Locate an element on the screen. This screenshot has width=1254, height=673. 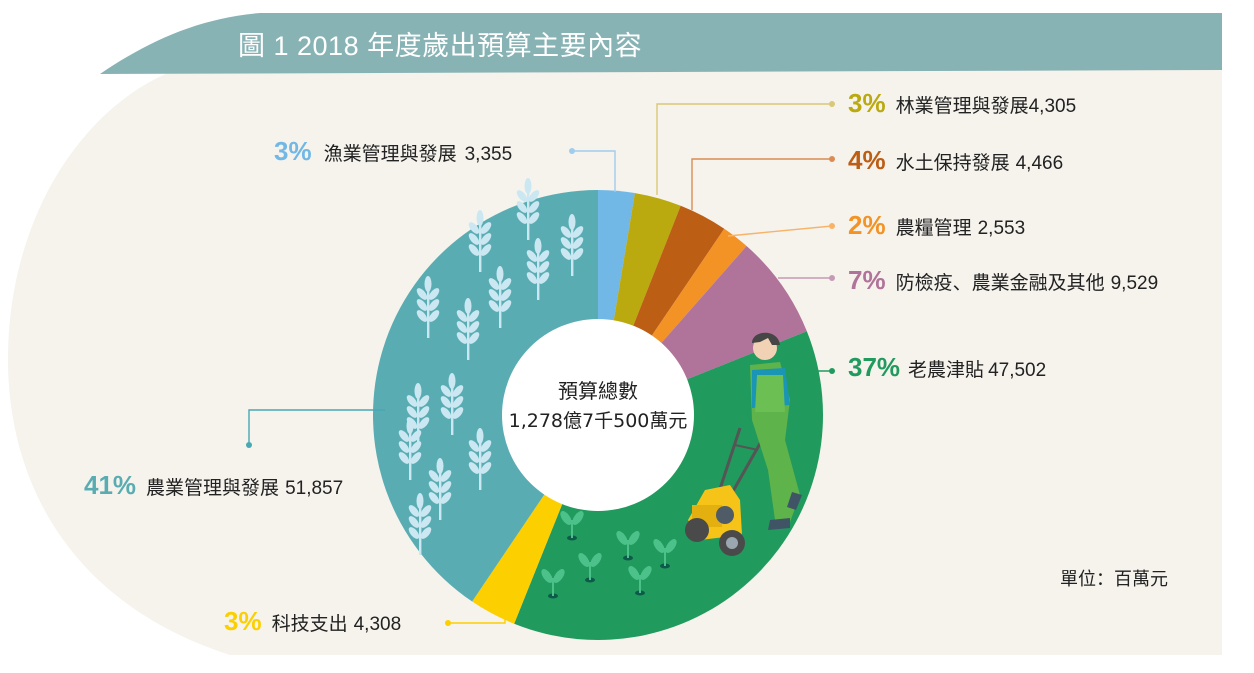
label-forestry: 3% 林業管理與發展 4,305 is located at coordinates (962, 103).